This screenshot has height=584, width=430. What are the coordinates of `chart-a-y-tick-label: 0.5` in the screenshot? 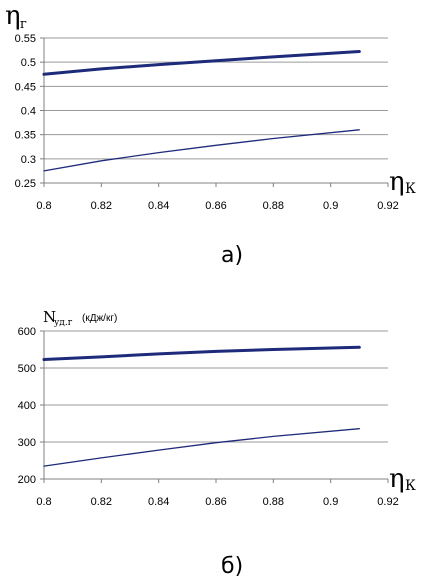 It's located at (28, 63).